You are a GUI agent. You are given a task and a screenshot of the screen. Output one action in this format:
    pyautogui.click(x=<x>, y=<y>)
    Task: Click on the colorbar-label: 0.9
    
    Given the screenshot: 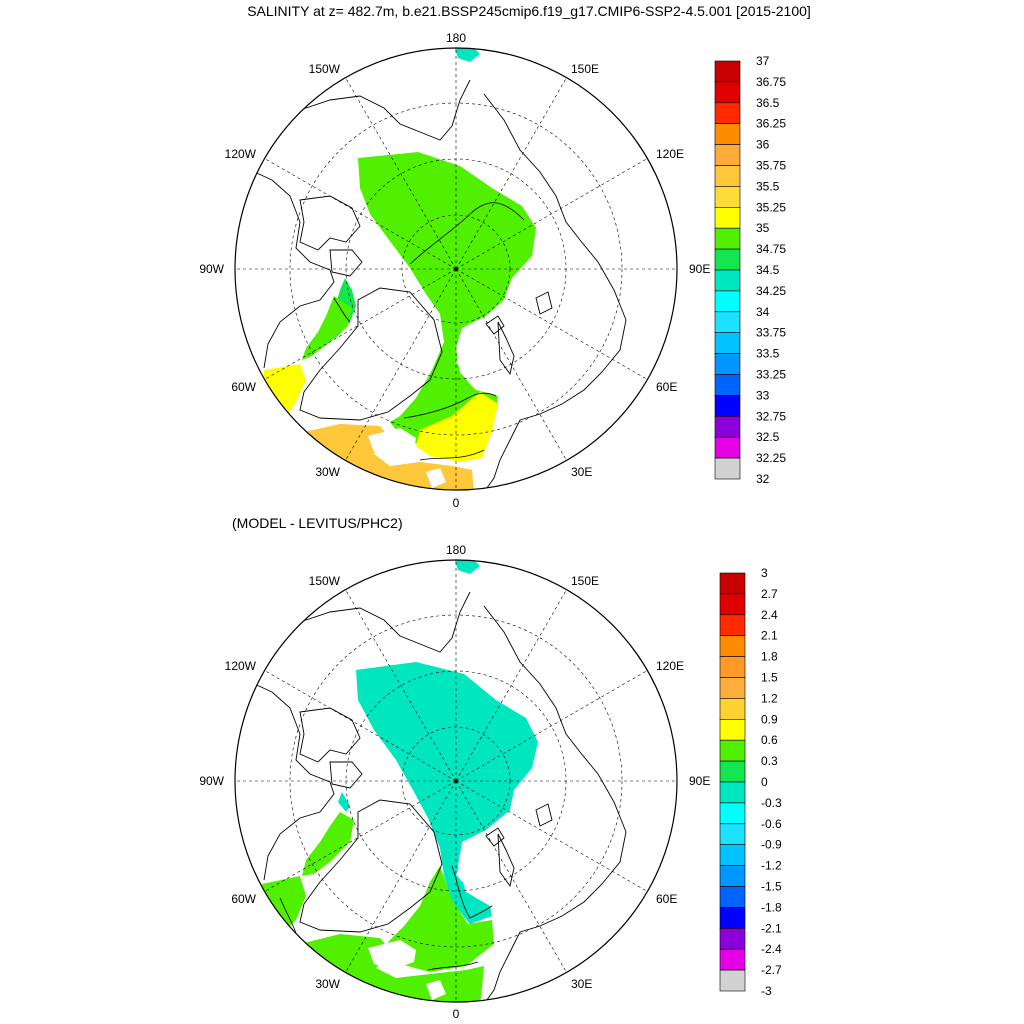 What is the action you would take?
    pyautogui.click(x=769, y=719)
    